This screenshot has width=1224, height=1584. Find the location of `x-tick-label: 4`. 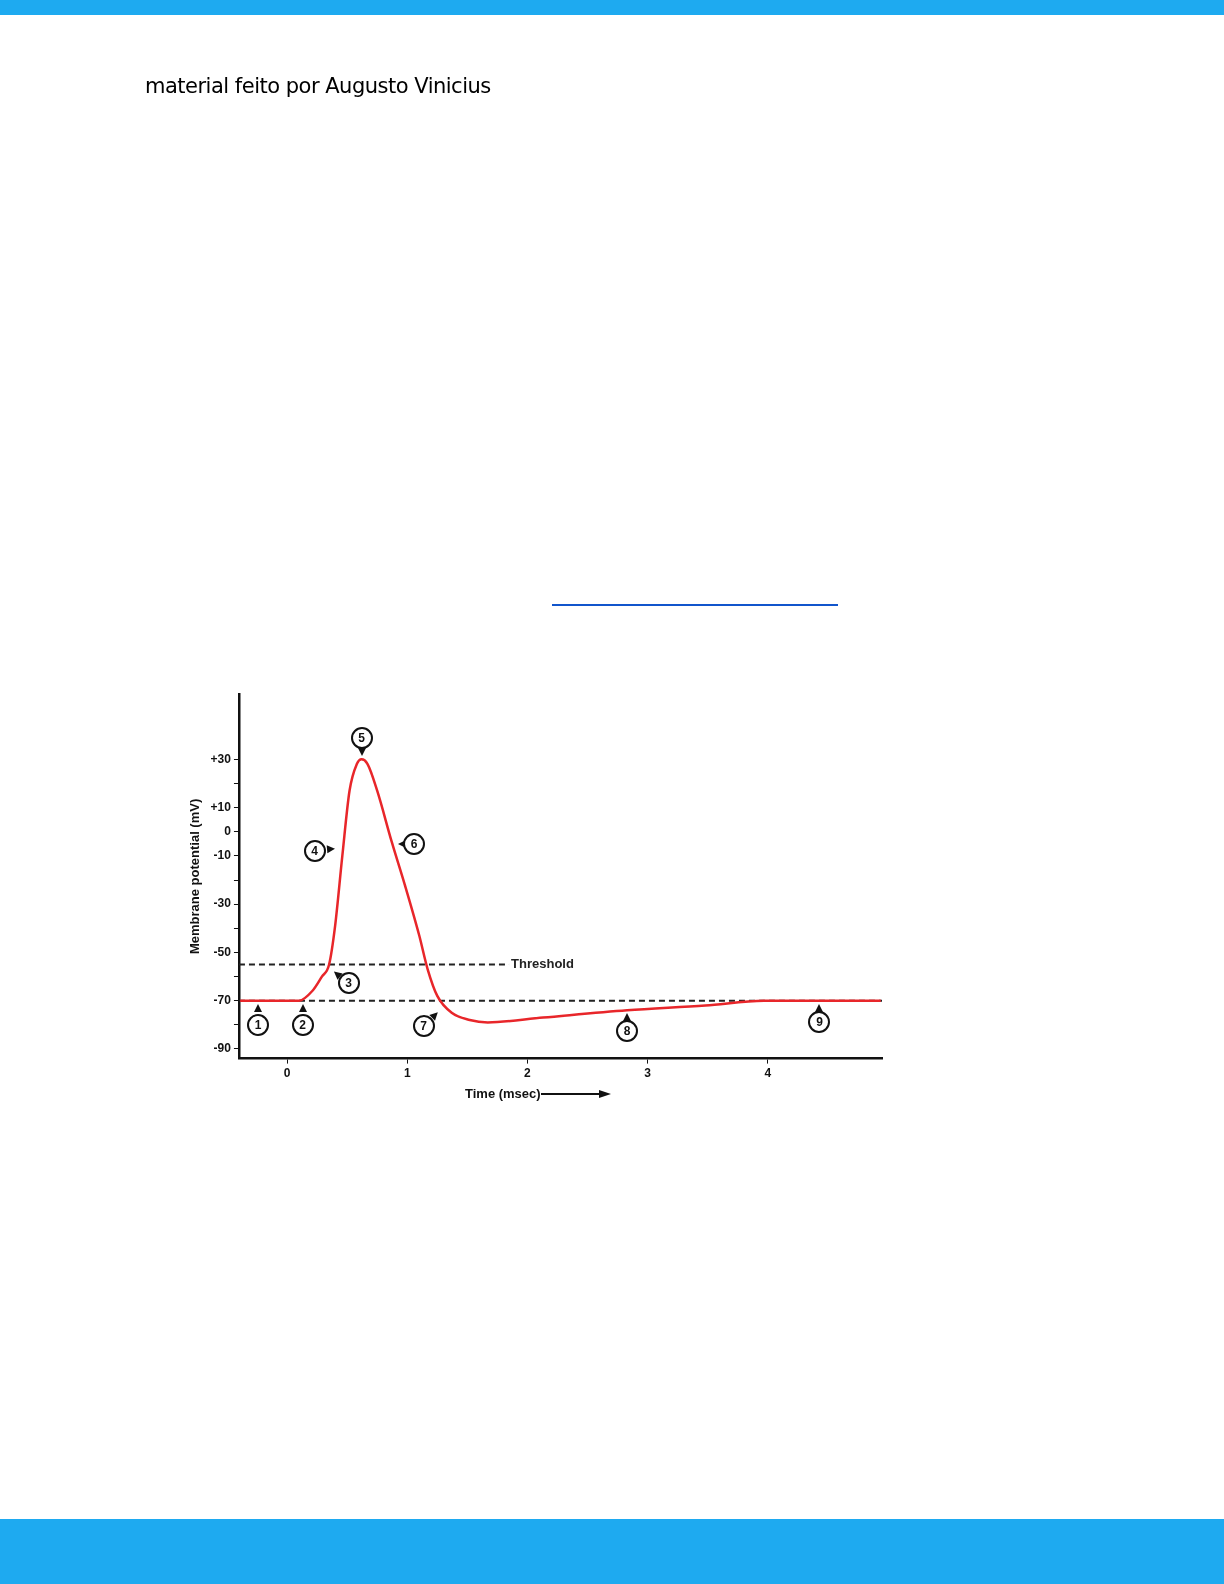

x-tick-label: 4 is located at coordinates (768, 1073).